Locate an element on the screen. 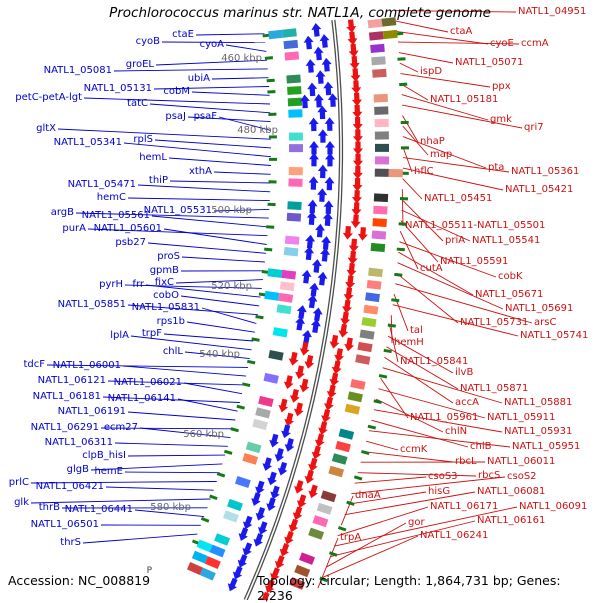  gene-label-right: ispD is located at coordinates (431, 72).